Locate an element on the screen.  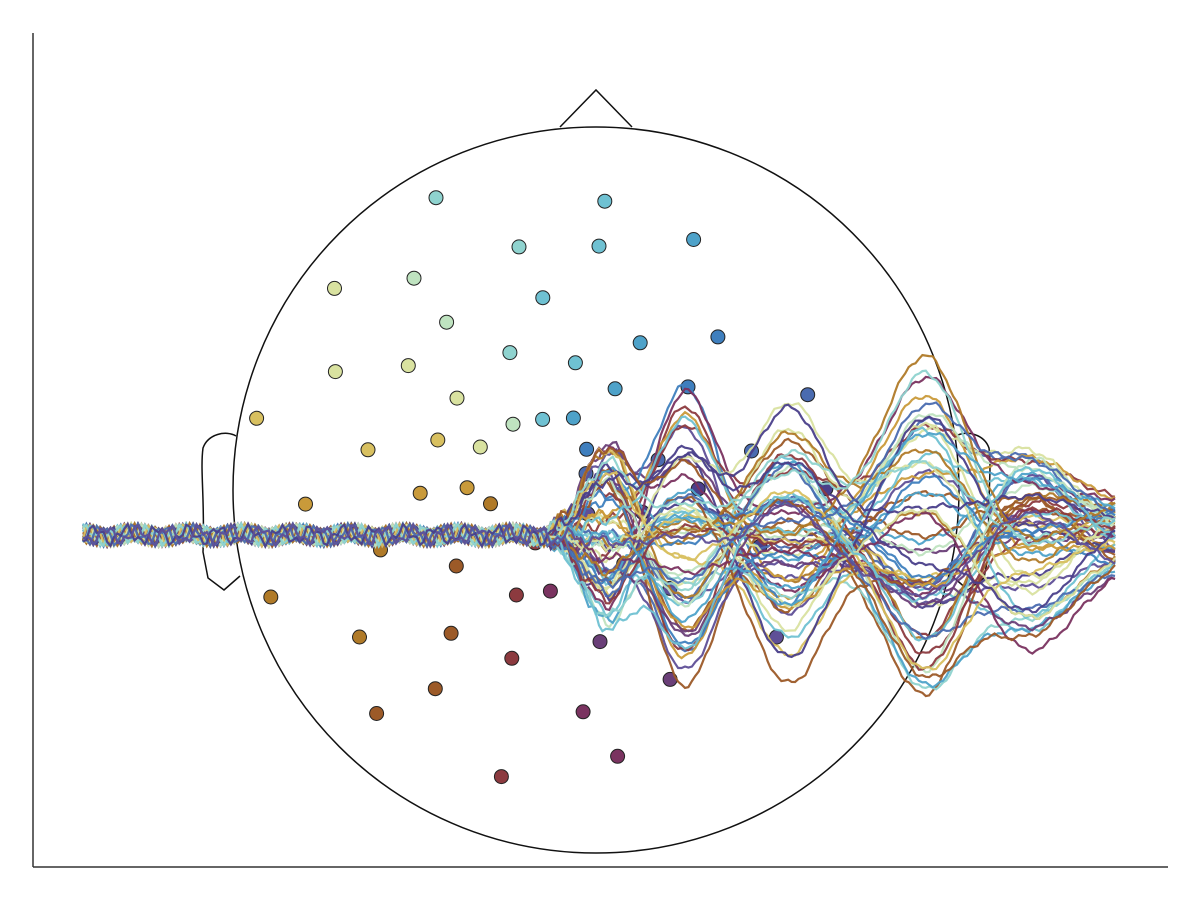
nose-outline is located at coordinates (596, 108).